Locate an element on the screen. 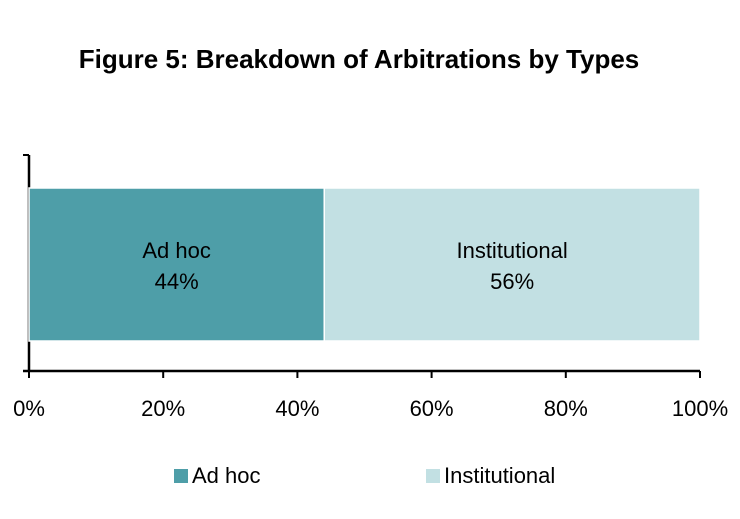 The width and height of the screenshot is (740, 519). legend-label-ad-hoc: Ad hoc is located at coordinates (226, 475).